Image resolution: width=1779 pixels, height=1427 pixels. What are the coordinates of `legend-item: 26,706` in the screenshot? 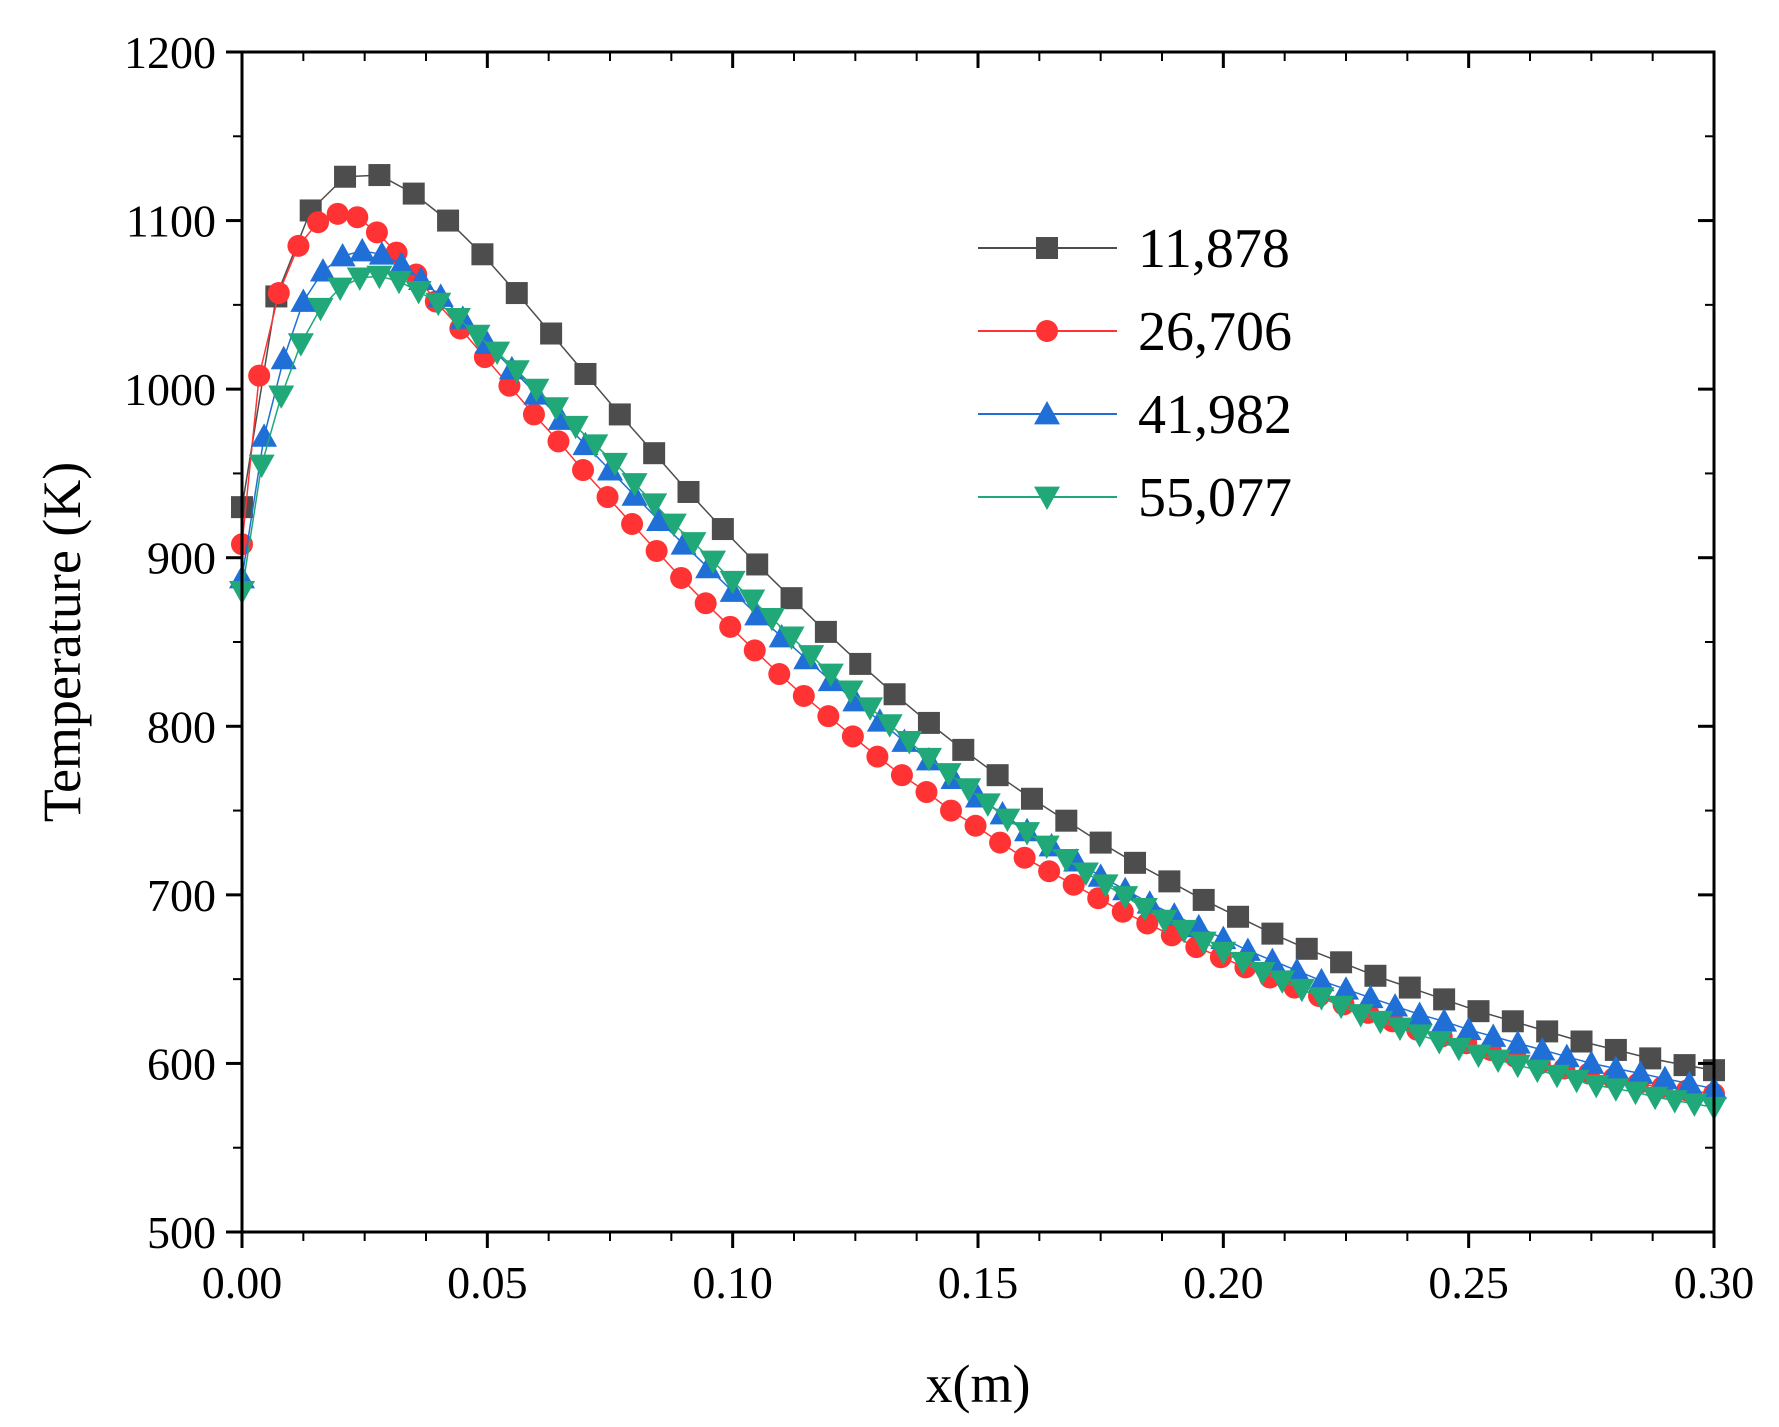 It's located at (1135, 332).